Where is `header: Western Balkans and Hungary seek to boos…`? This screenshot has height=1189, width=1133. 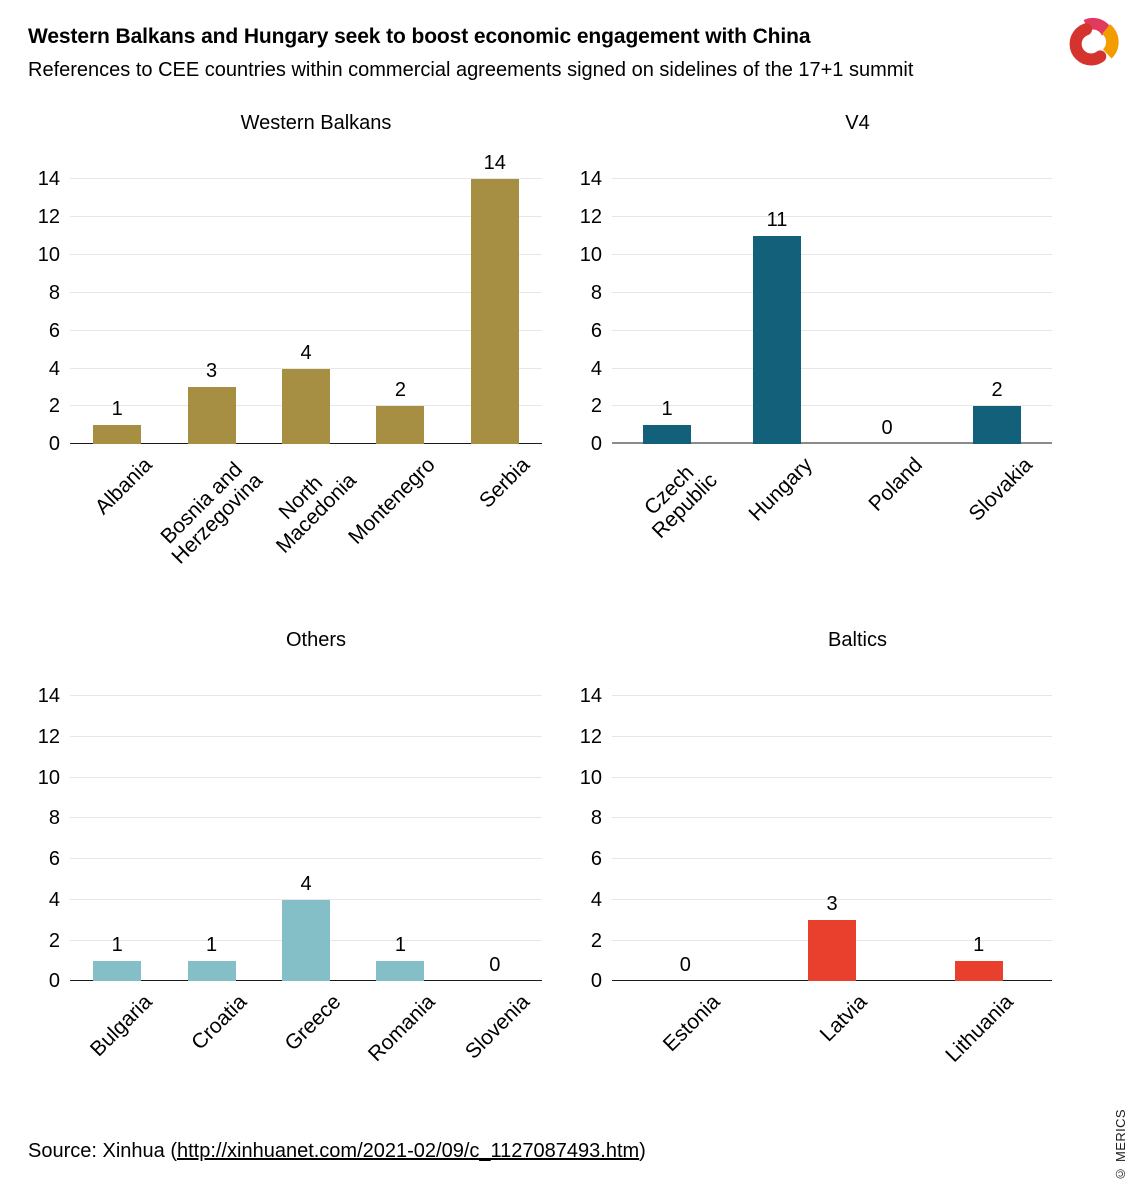
header: Western Balkans and Hungary seek to boos… is located at coordinates (566, 41).